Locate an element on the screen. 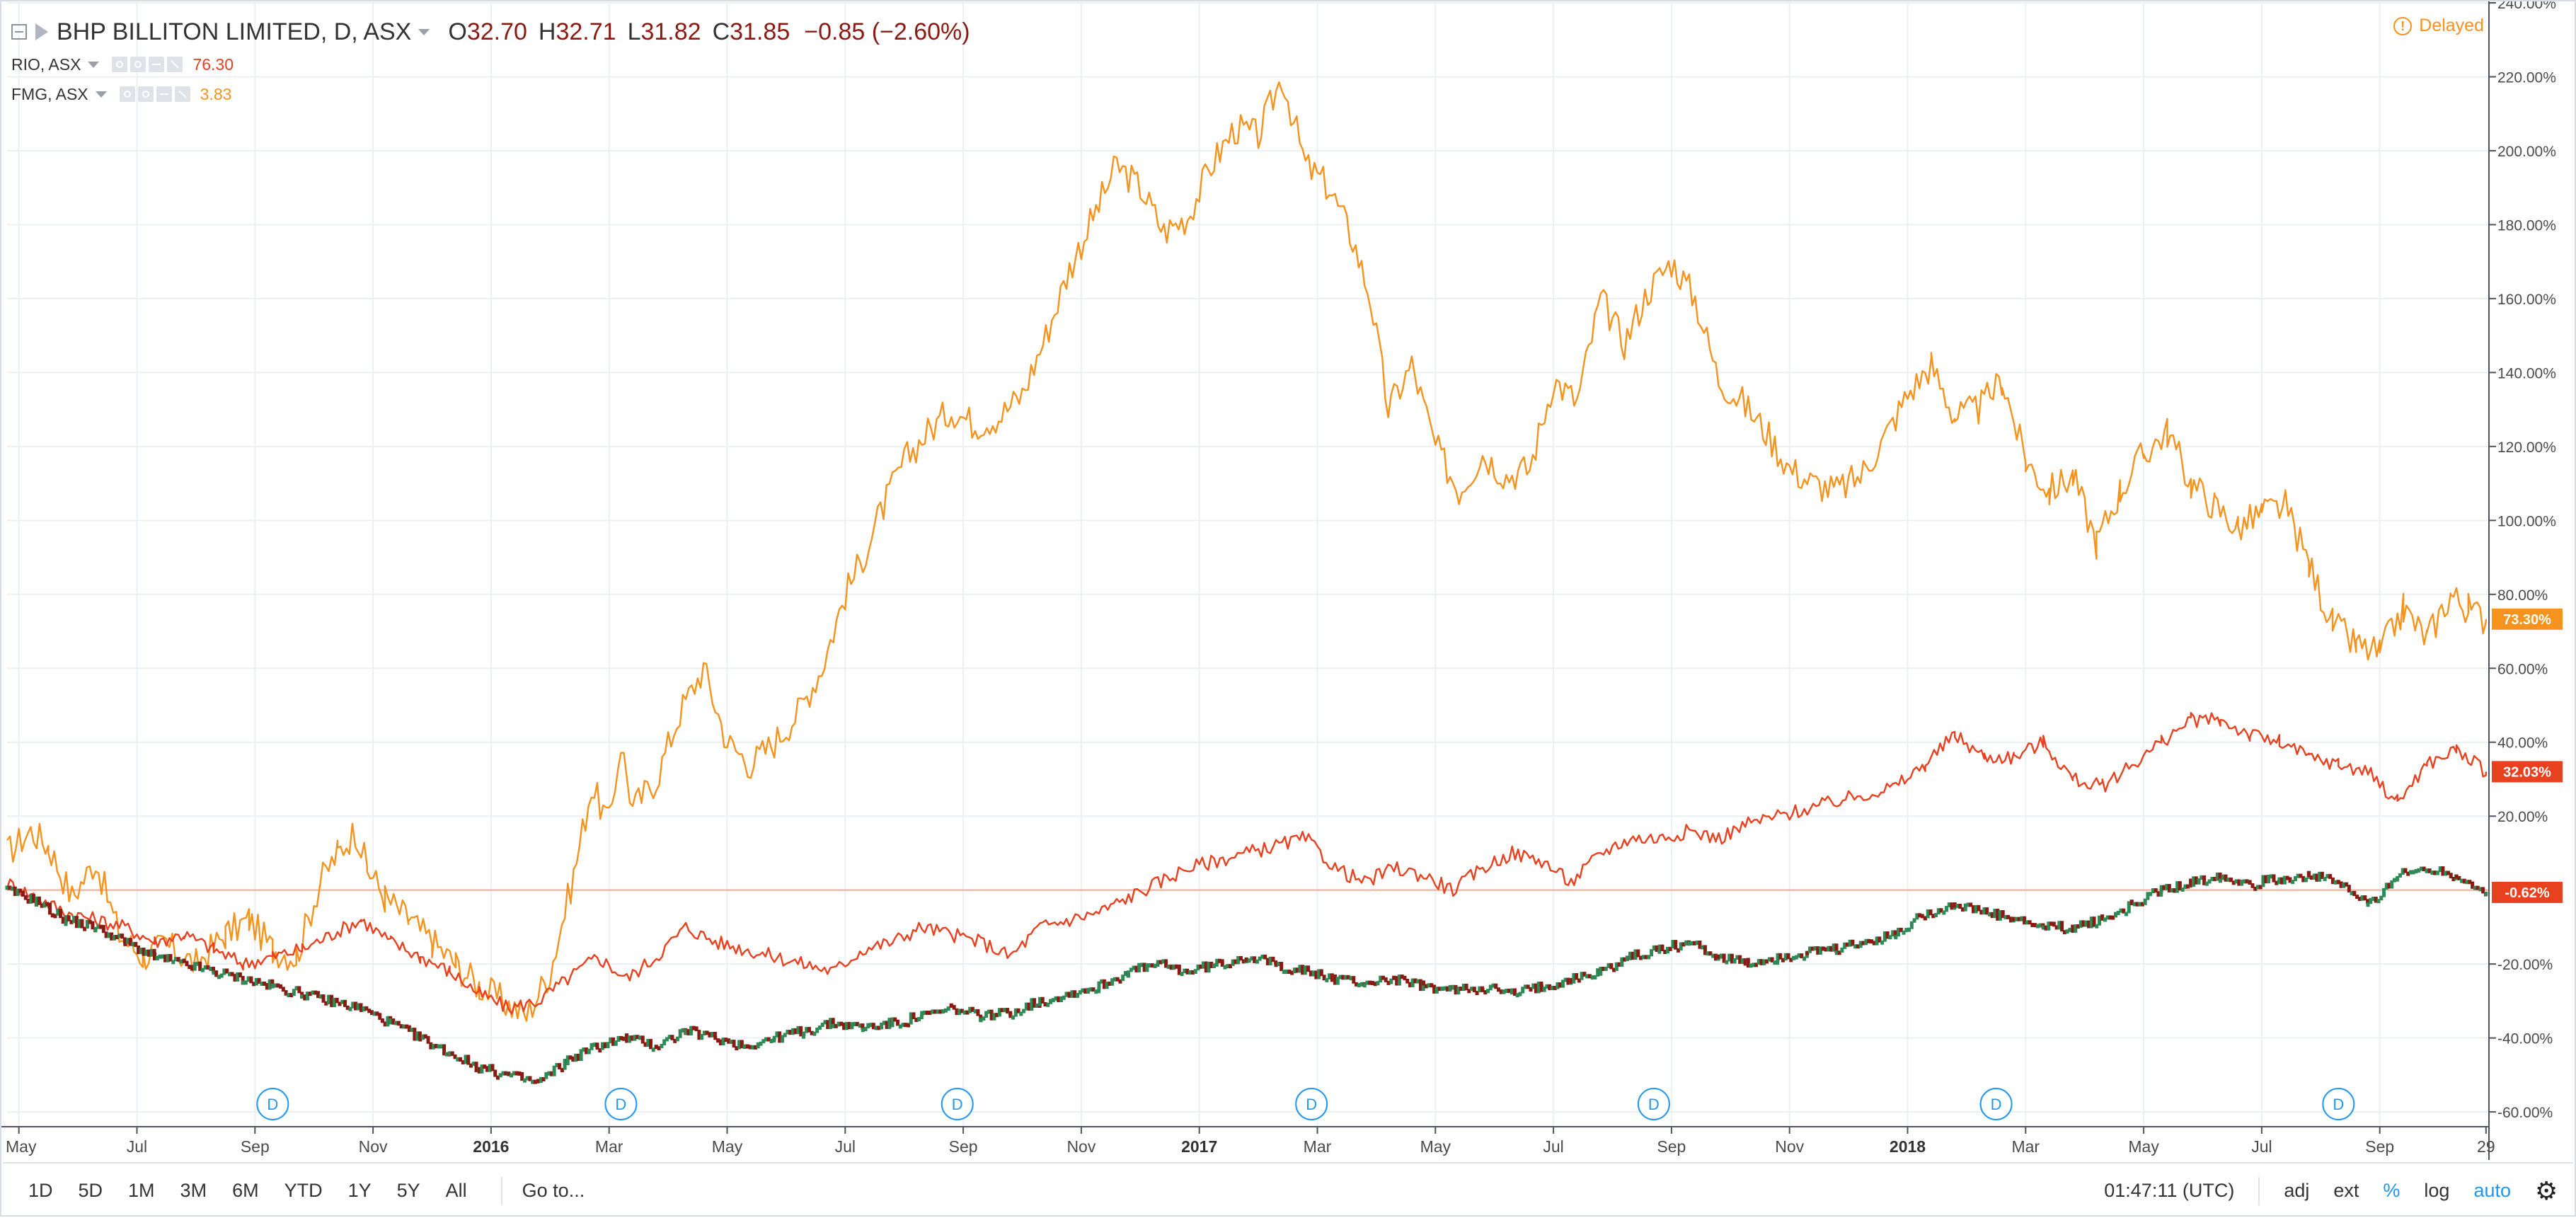 This screenshot has width=2576, height=1218. ext-toggle: ext is located at coordinates (2346, 1190).